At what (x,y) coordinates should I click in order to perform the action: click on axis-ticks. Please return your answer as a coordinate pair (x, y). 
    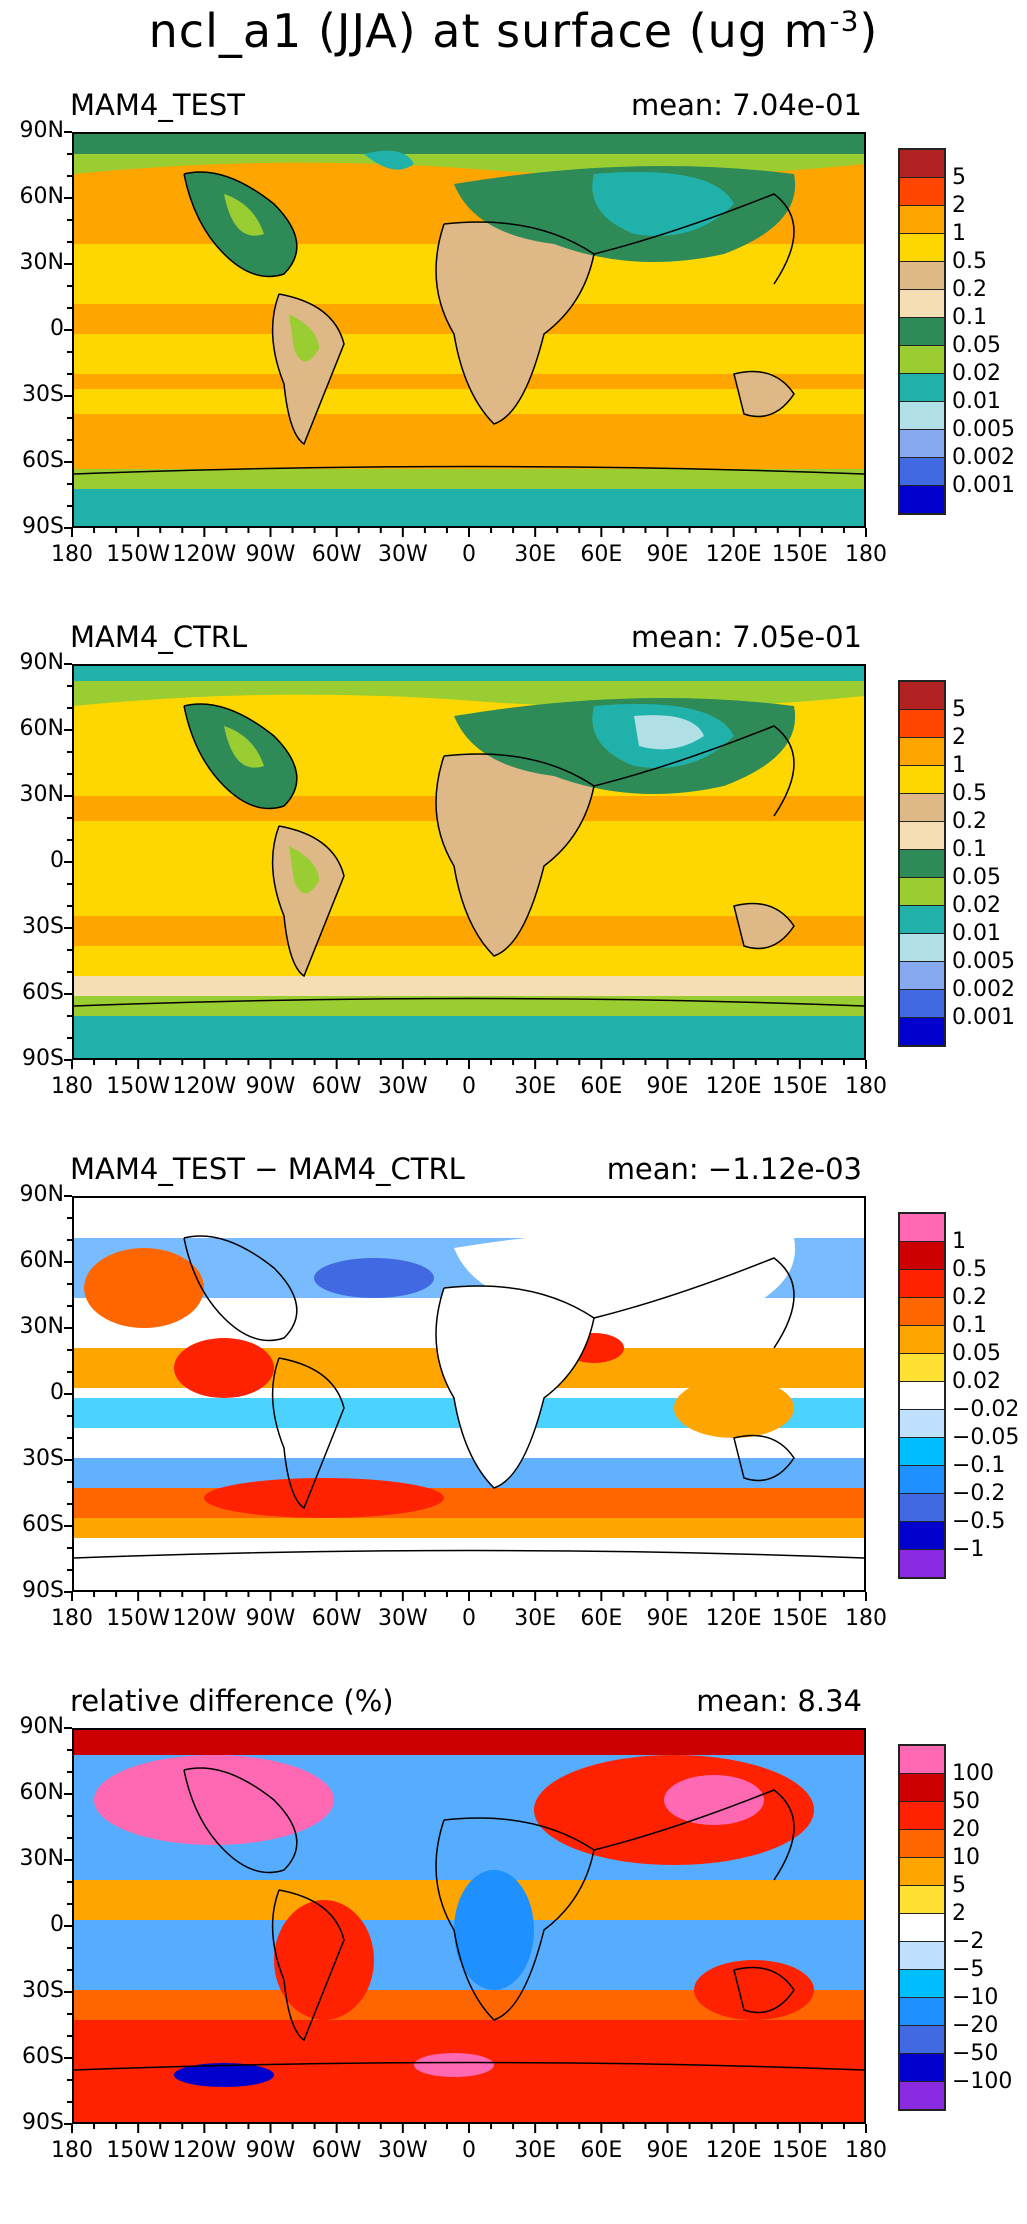
    Looking at the image, I should click on (465, 1398).